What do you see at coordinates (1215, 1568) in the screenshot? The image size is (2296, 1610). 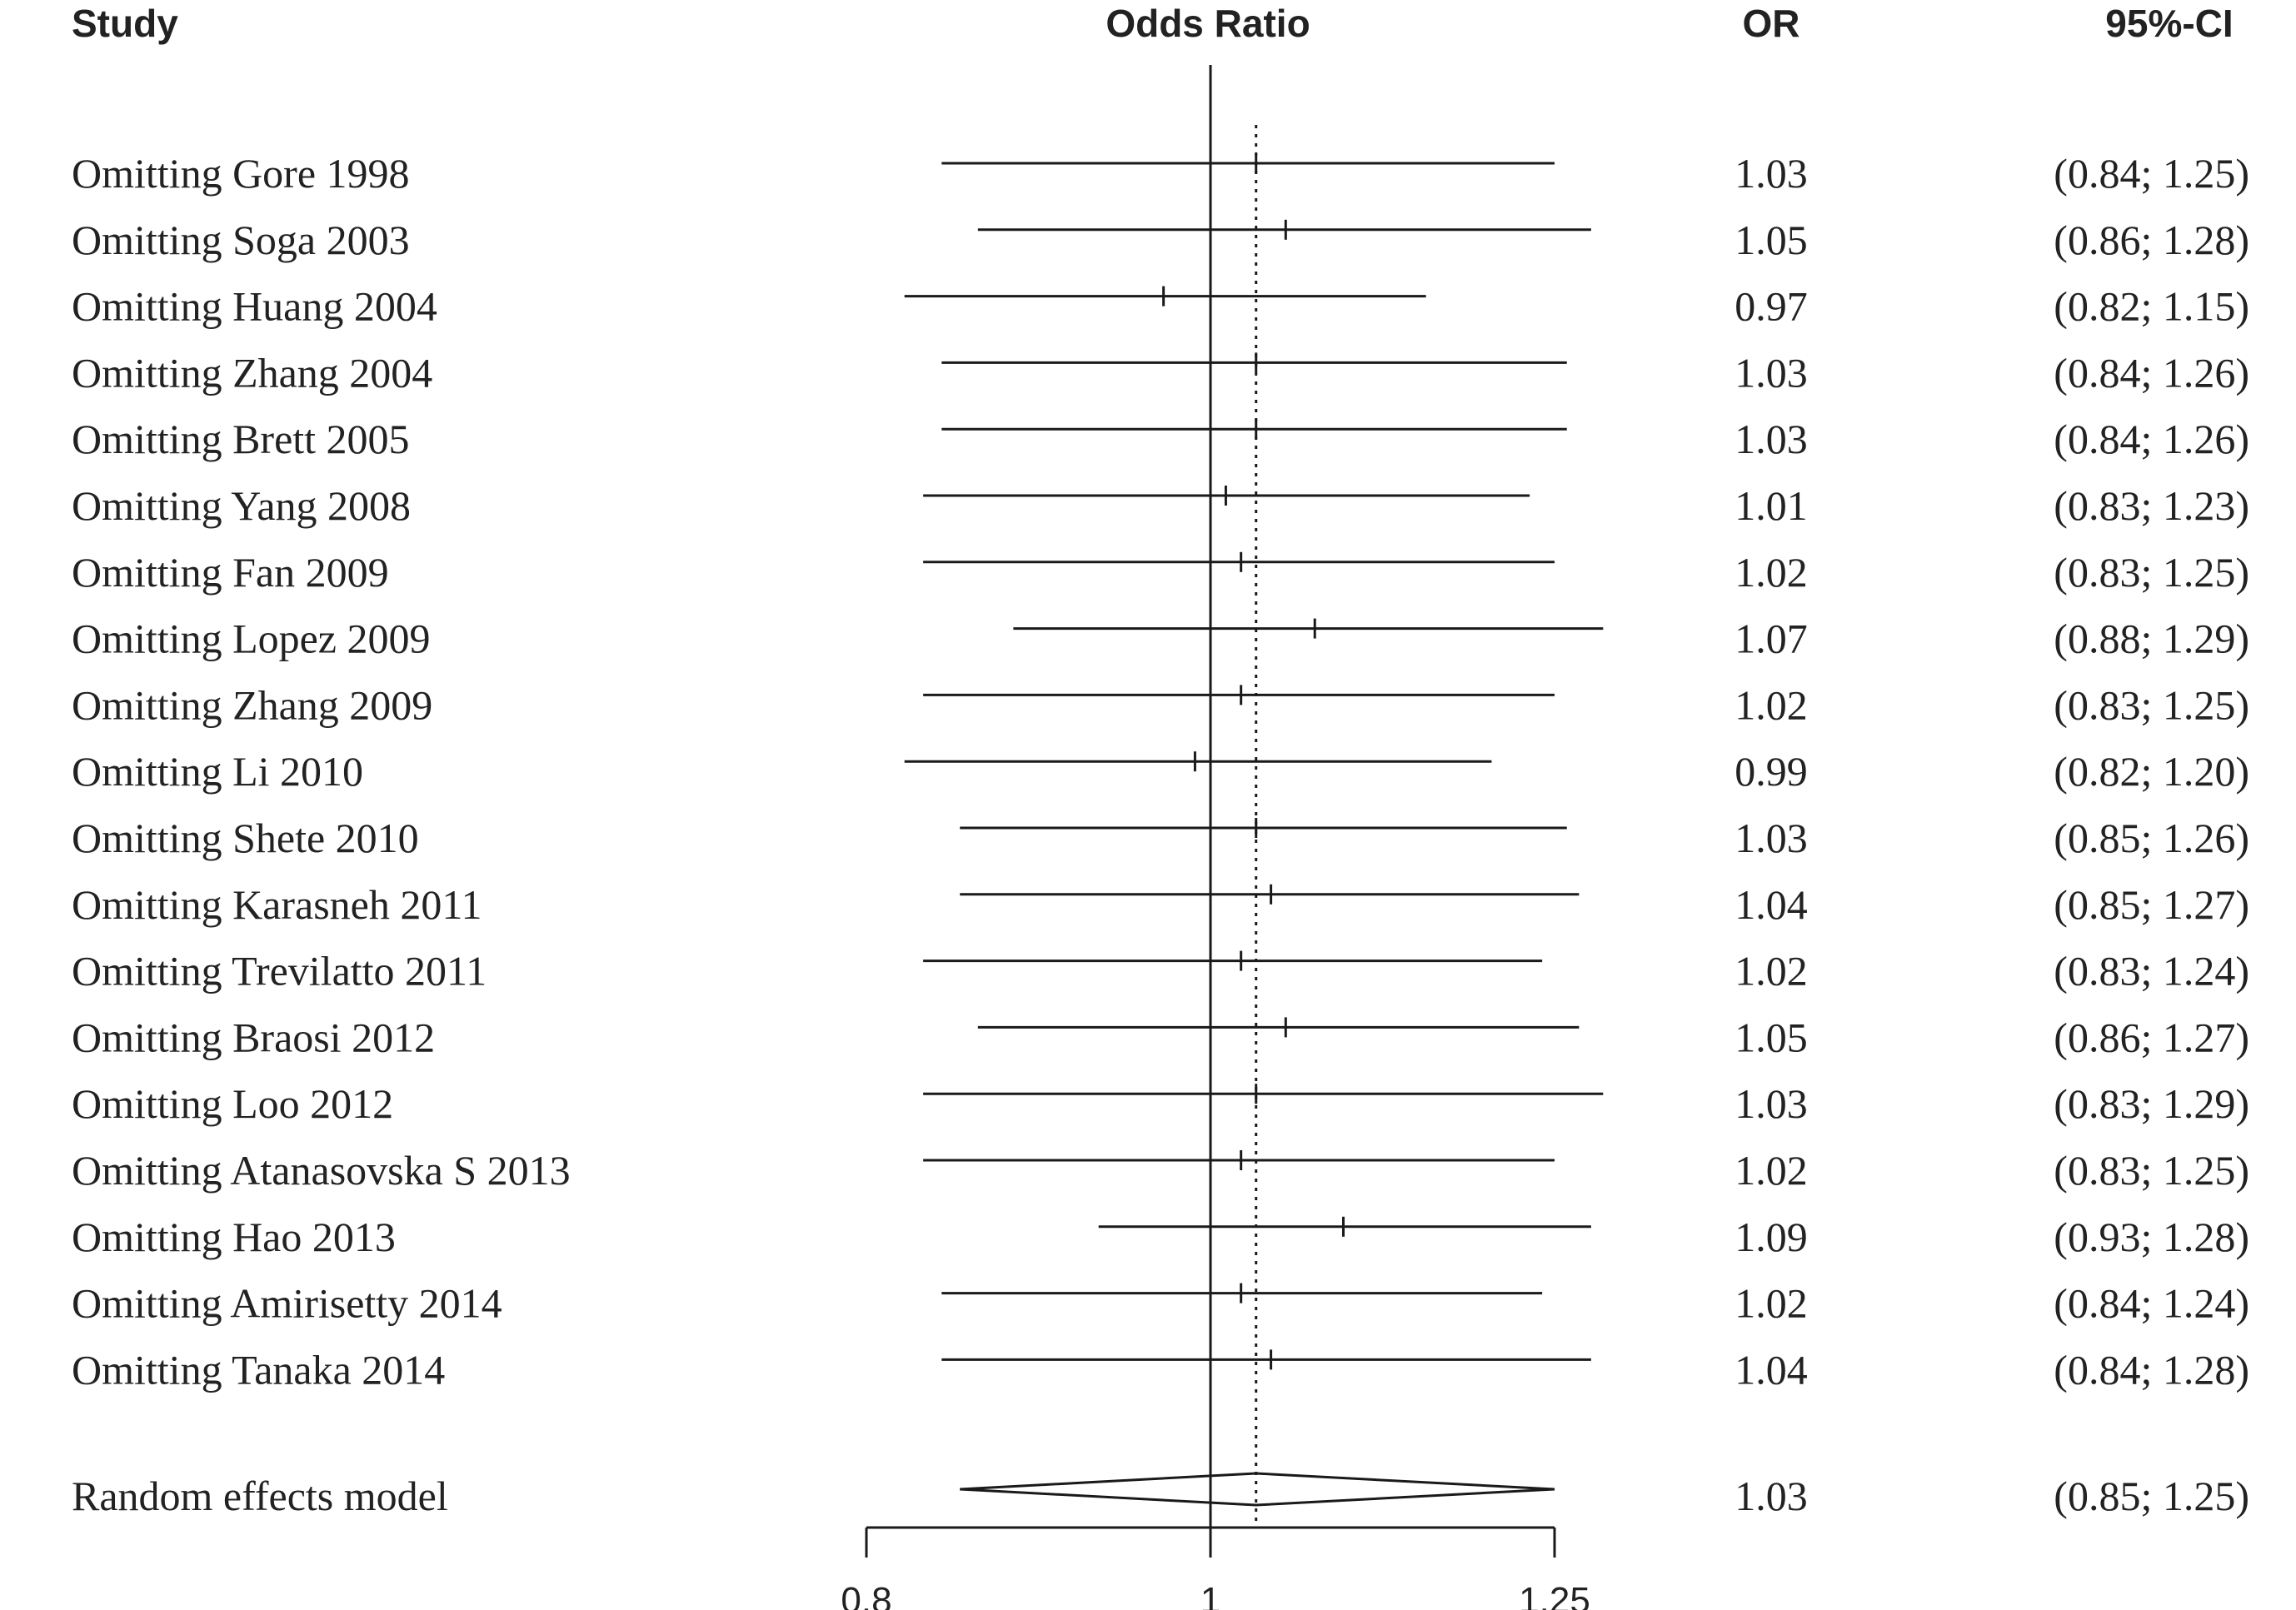 I see `x-axis: 0.8 1 1.25` at bounding box center [1215, 1568].